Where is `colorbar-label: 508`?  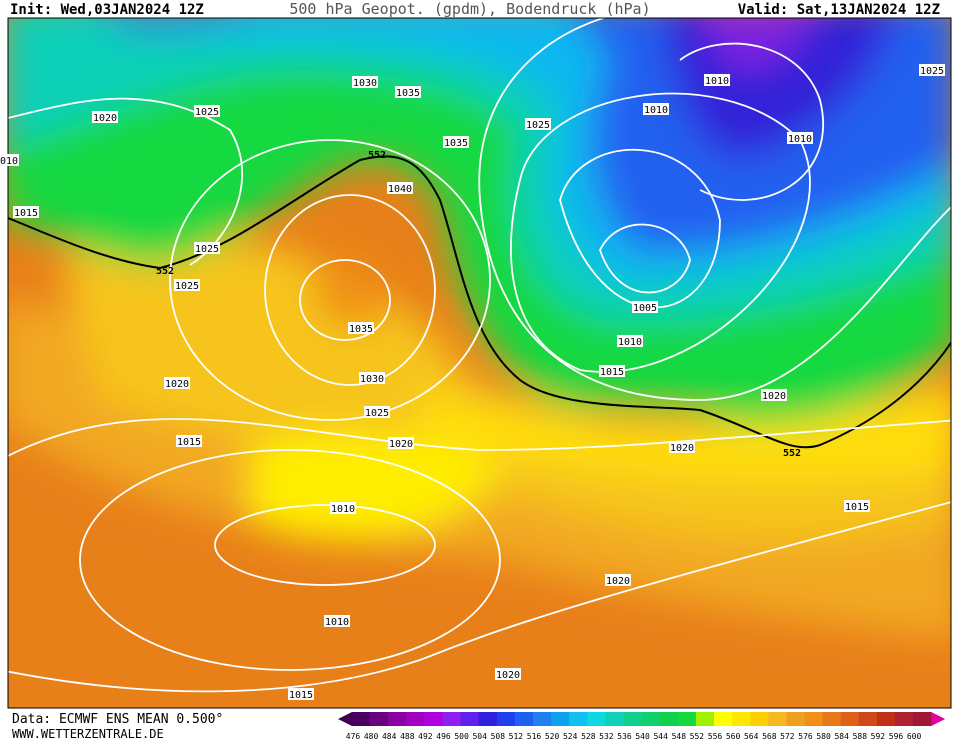 colorbar-label: 508 is located at coordinates (498, 736).